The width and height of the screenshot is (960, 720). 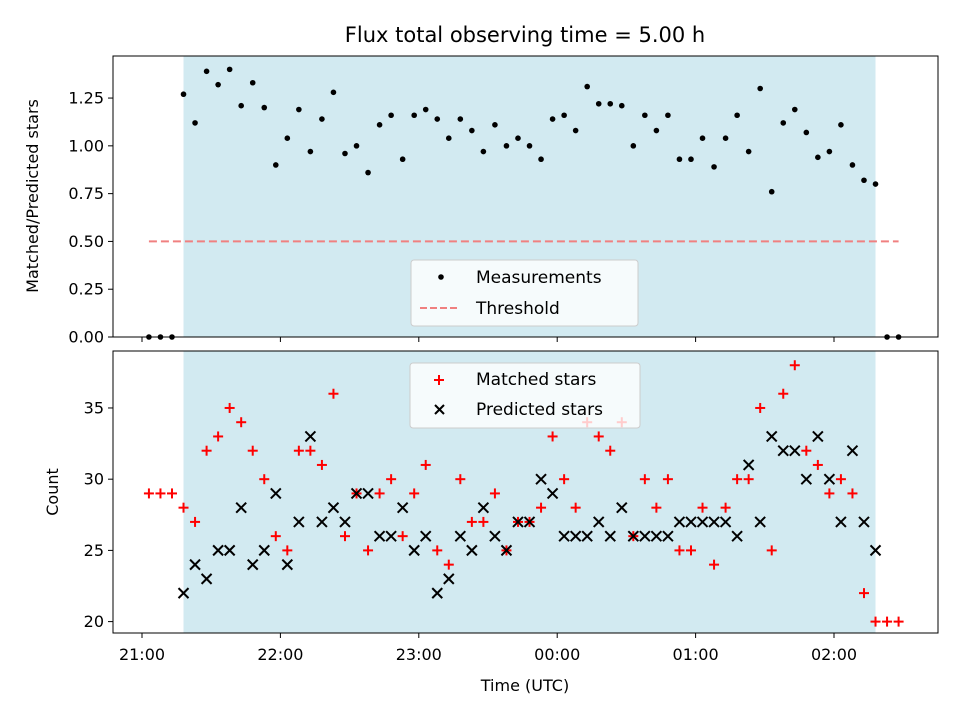 I want to click on y-tick-label: 35, so click(x=94, y=407).